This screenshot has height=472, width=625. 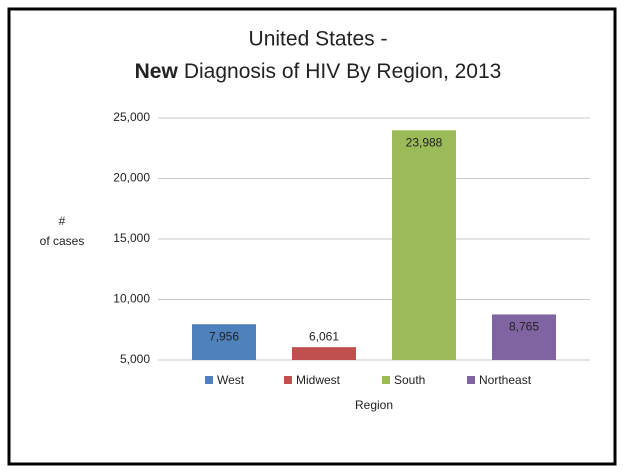 I want to click on data-label: 8,765, so click(x=524, y=327).